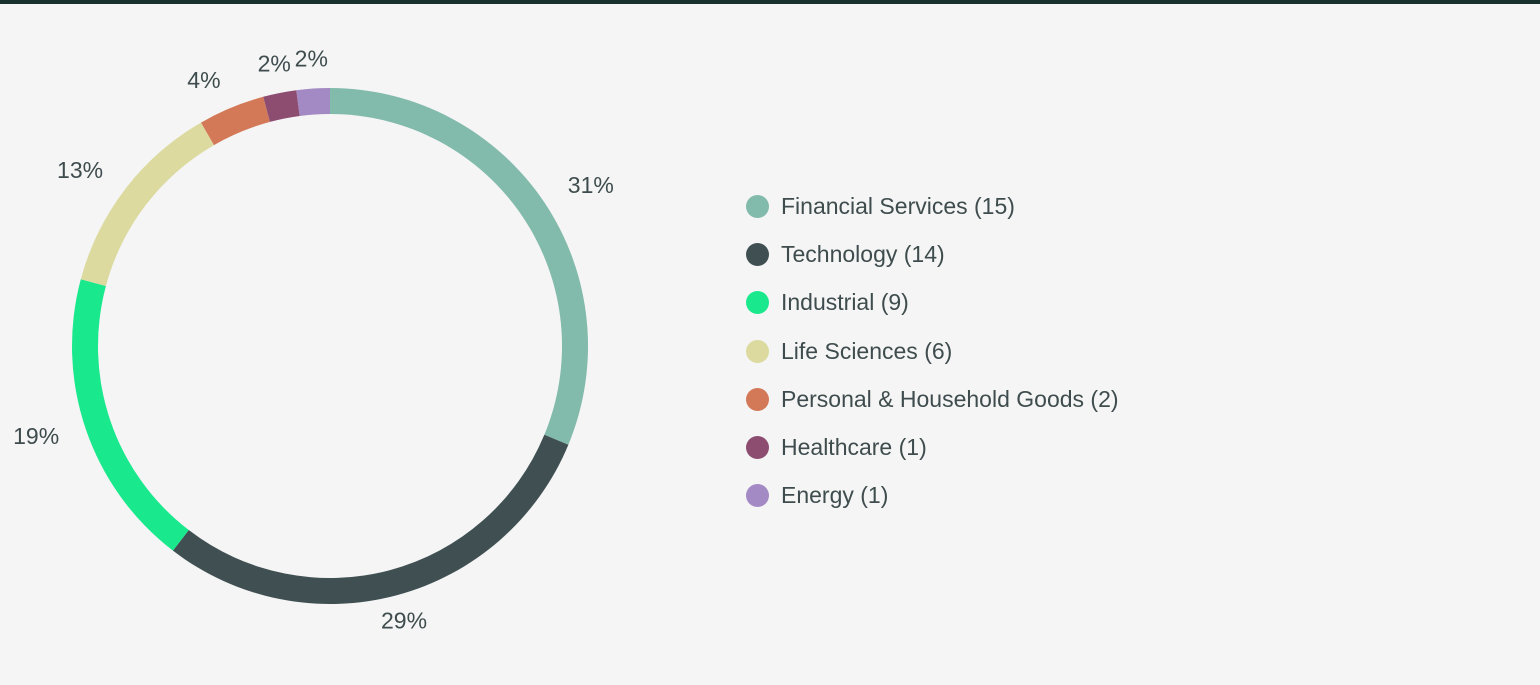 The width and height of the screenshot is (1540, 685). Describe the element at coordinates (80, 170) in the screenshot. I see `percent-label-life-sciences: 13%` at that location.